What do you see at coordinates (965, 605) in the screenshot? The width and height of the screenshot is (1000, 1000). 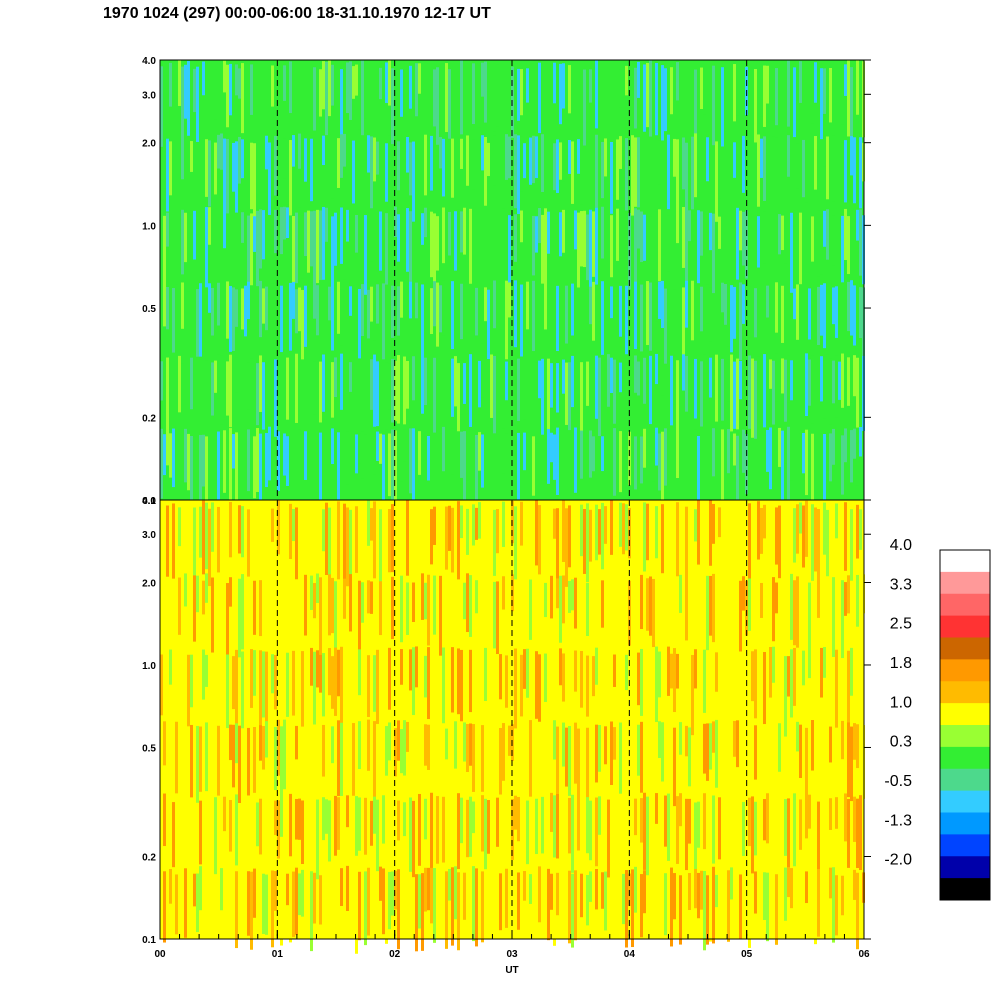 I see `colorbar-swatch` at bounding box center [965, 605].